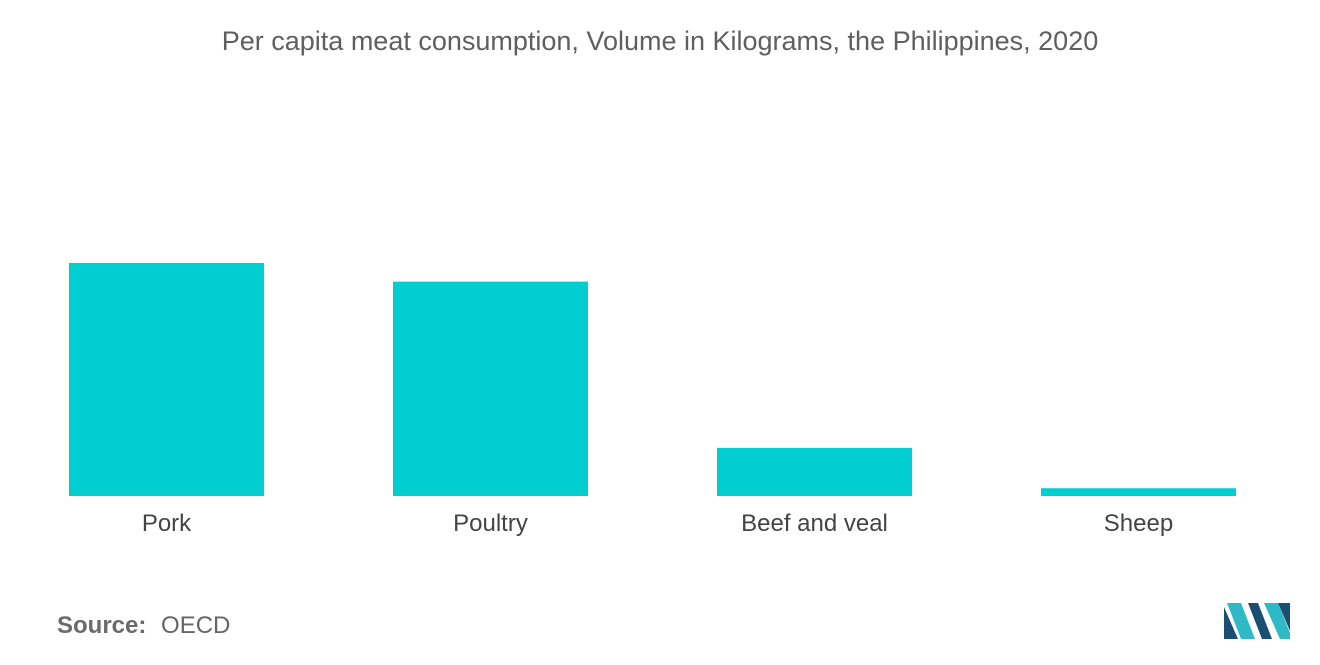 This screenshot has width=1320, height=665. I want to click on source-label: Source:, so click(102, 625).